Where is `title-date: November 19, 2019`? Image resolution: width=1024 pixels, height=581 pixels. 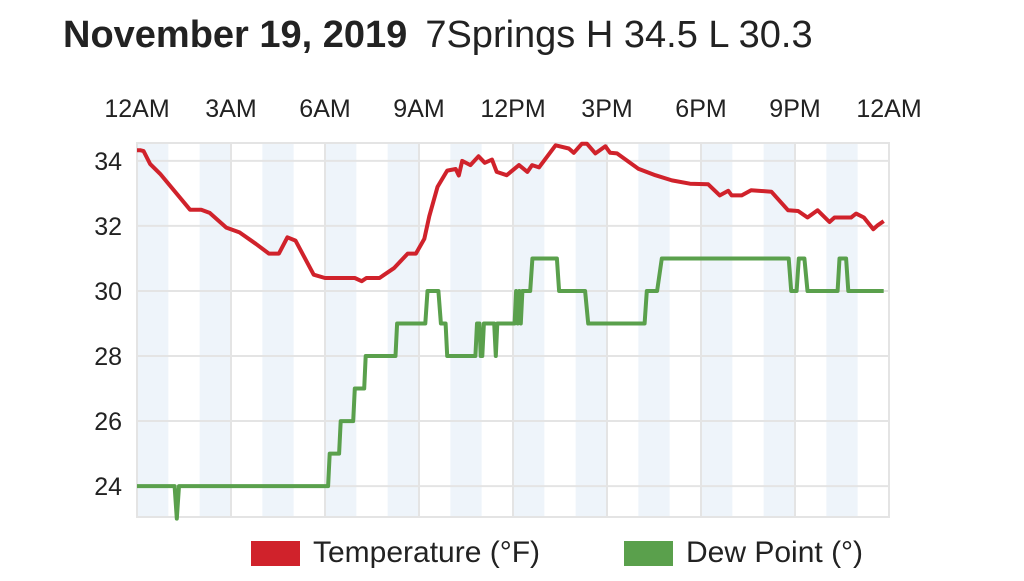
title-date: November 19, 2019 is located at coordinates (235, 35).